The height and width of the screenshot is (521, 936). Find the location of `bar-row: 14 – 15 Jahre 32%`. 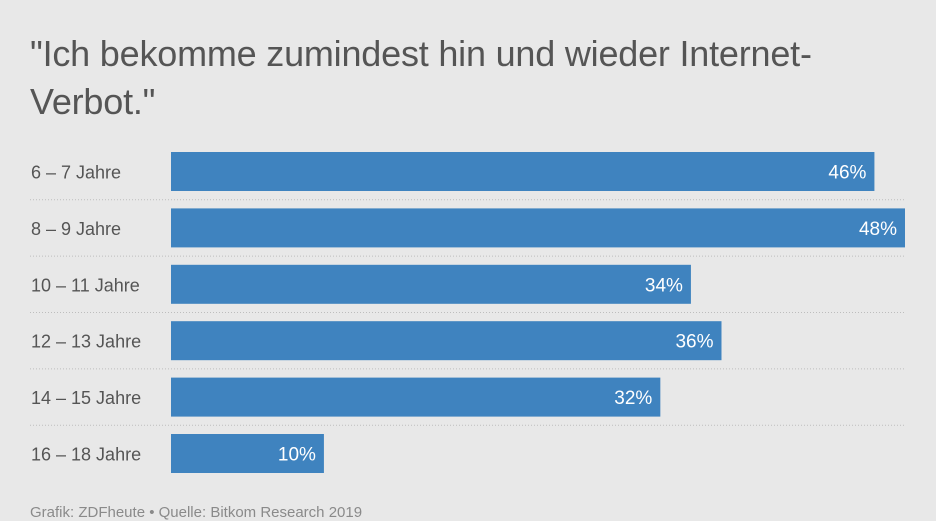

bar-row: 14 – 15 Jahre 32% is located at coordinates (467, 401).